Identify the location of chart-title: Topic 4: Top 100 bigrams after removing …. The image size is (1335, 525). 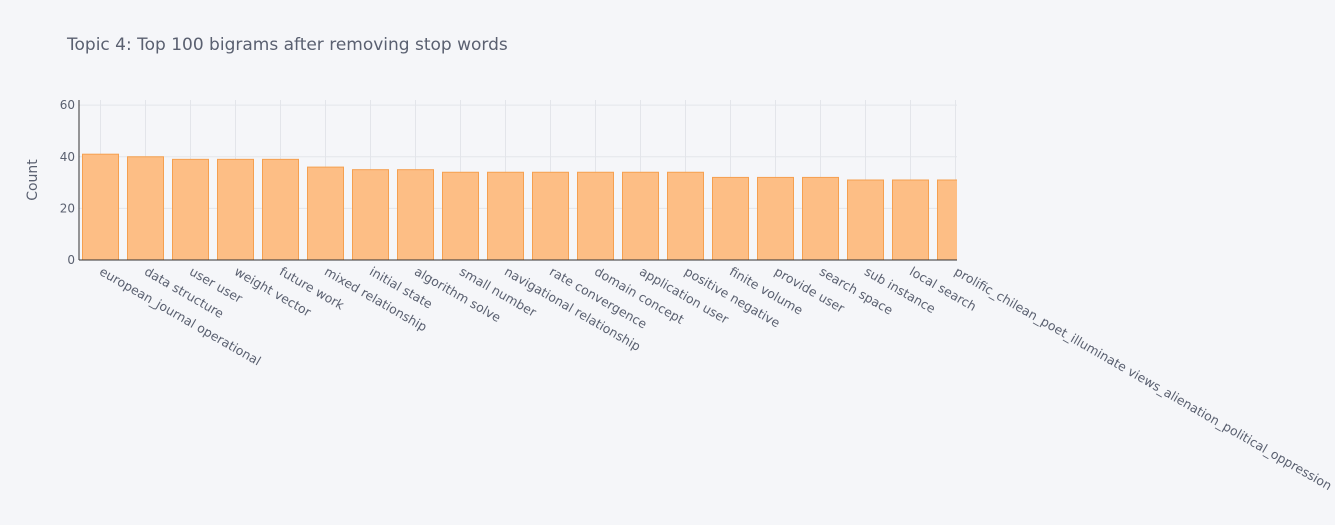
(287, 45).